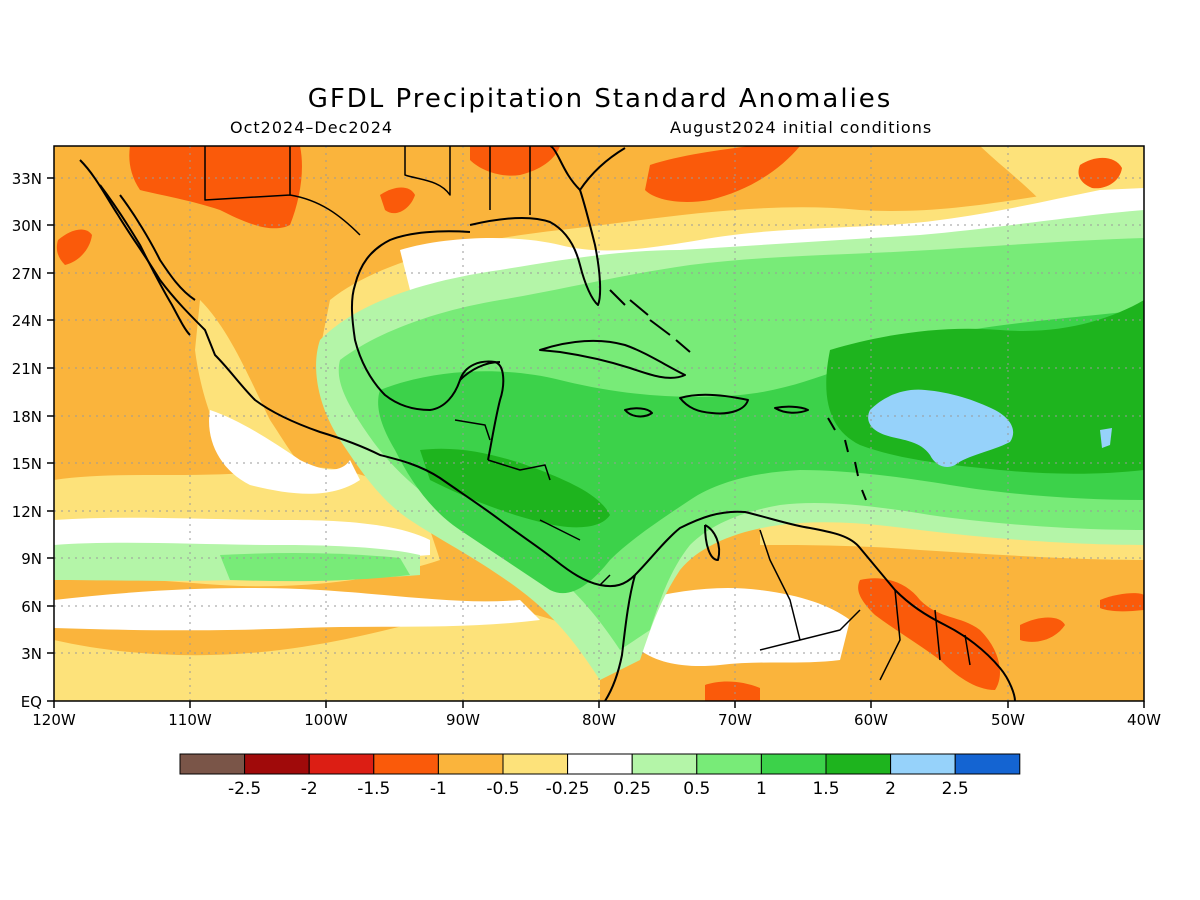 The height and width of the screenshot is (900, 1200). I want to click on lon-label: 80W, so click(599, 720).